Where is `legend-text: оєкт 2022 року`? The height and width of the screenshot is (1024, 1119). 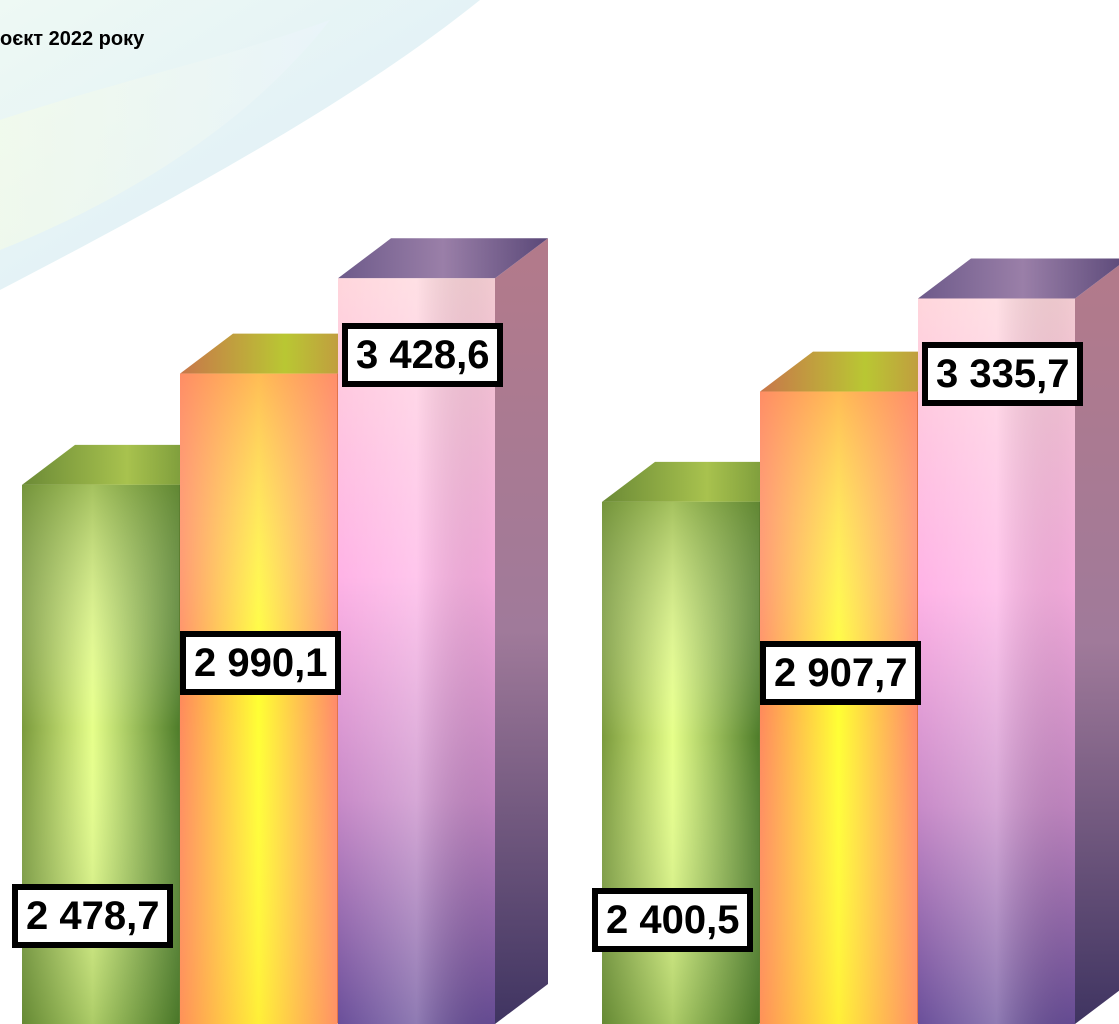
legend-text: оєкт 2022 року is located at coordinates (72, 39).